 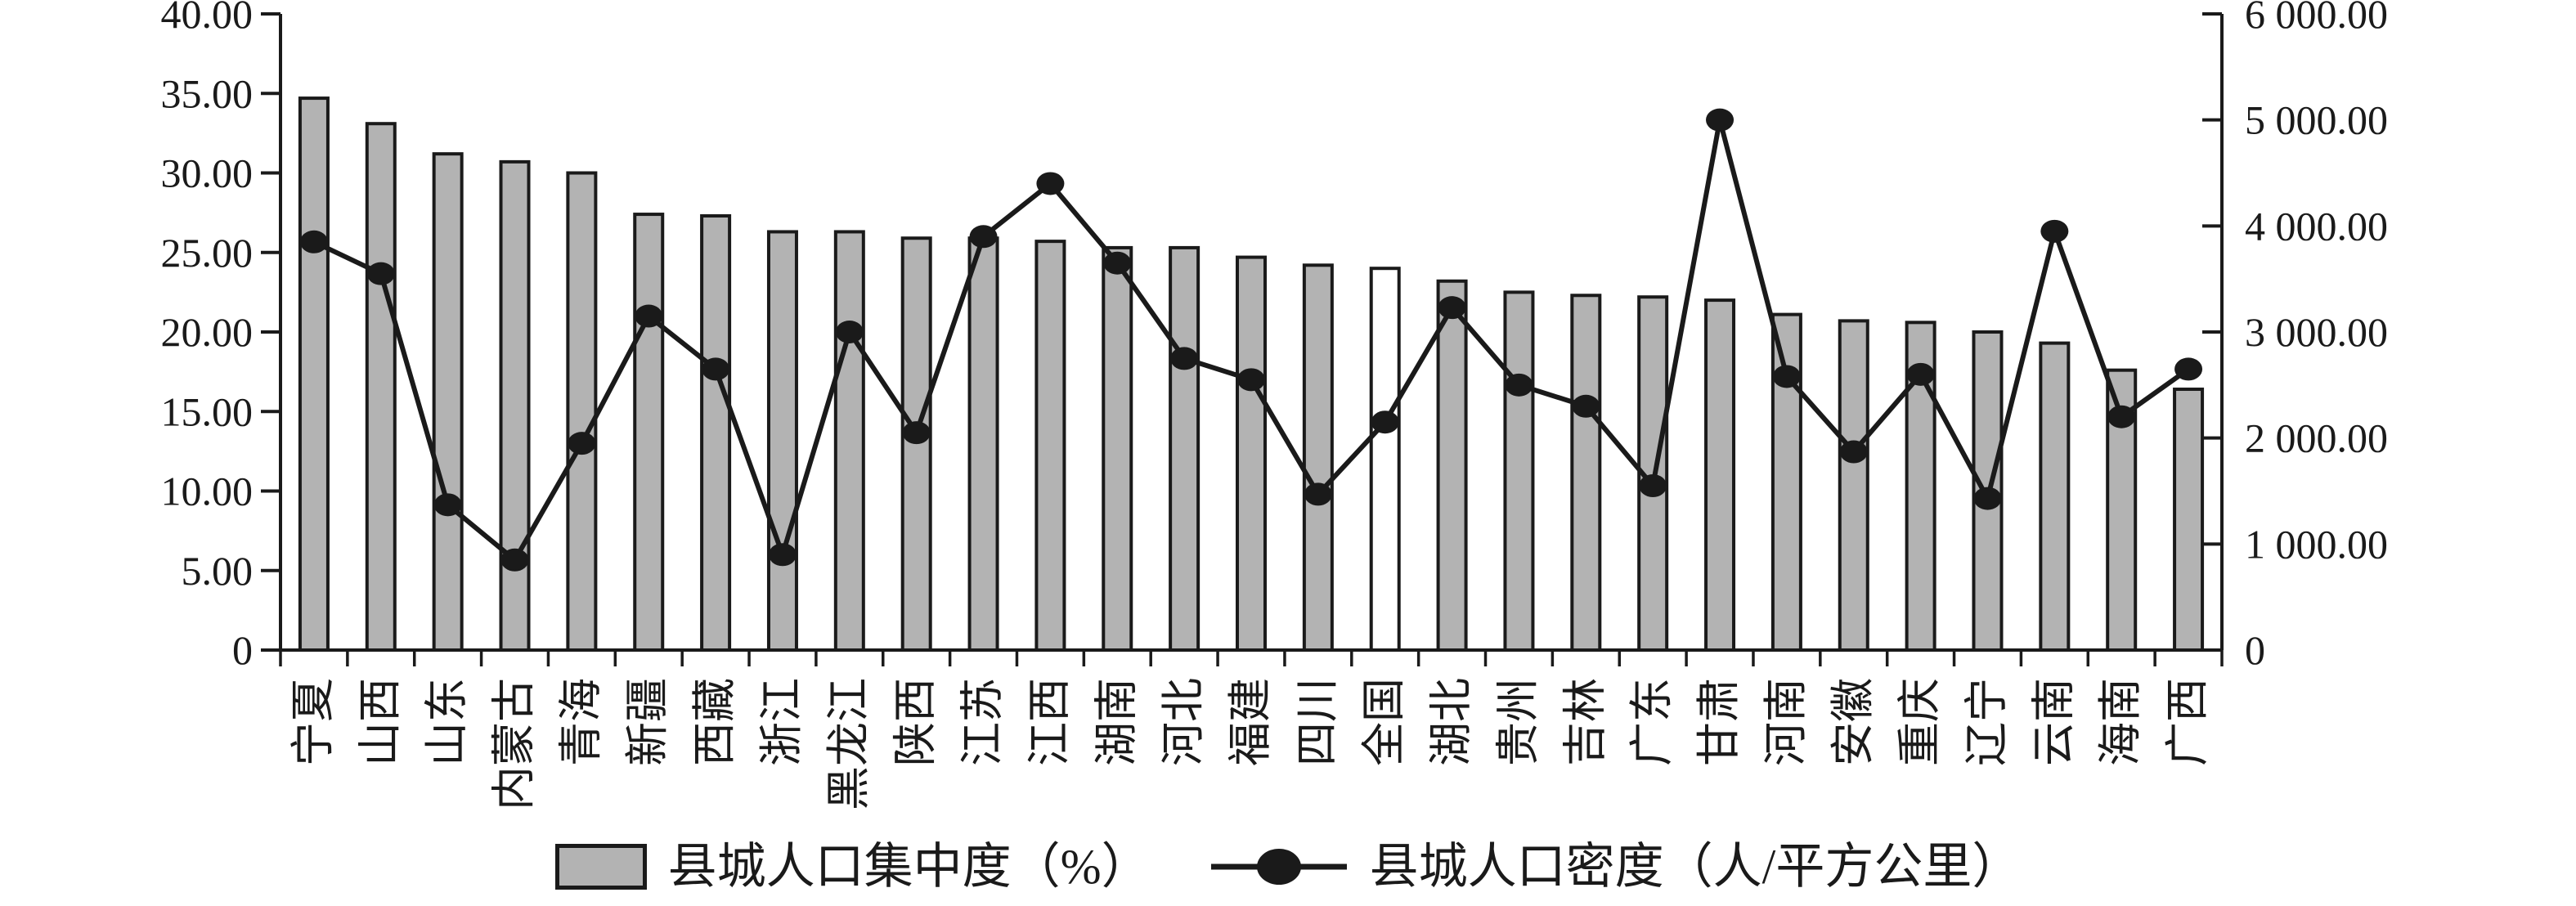 What do you see at coordinates (1050, 446) in the screenshot?
I see `bar-江西` at bounding box center [1050, 446].